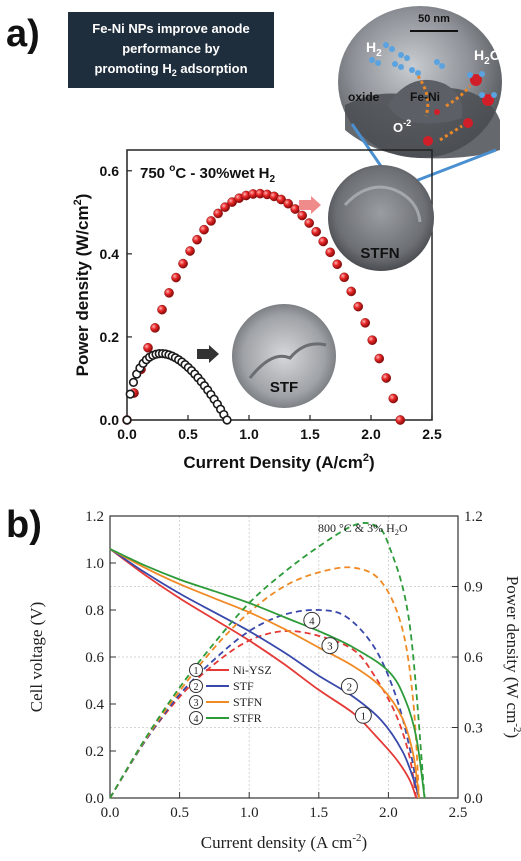  I want to click on h2o-molecules, so click(482, 88).